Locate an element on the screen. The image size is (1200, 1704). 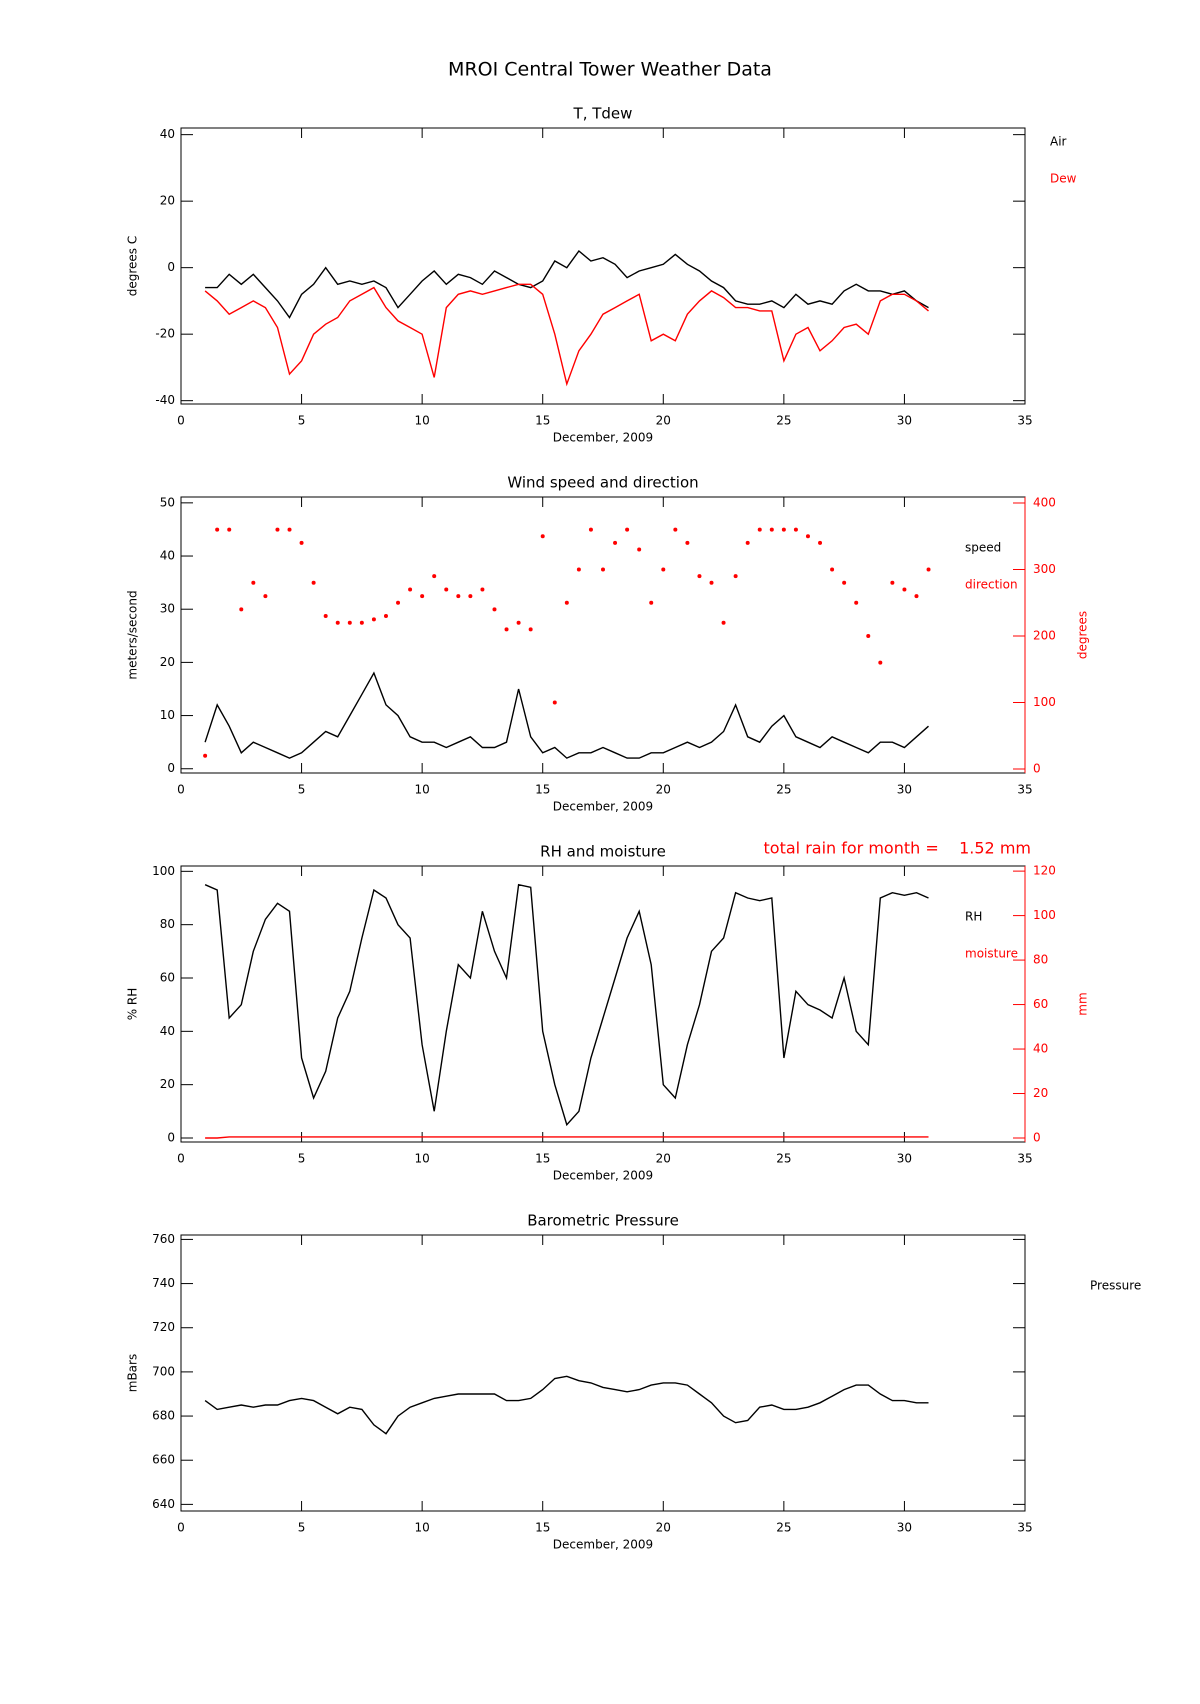
y-axis-title: % RH is located at coordinates (133, 1004).